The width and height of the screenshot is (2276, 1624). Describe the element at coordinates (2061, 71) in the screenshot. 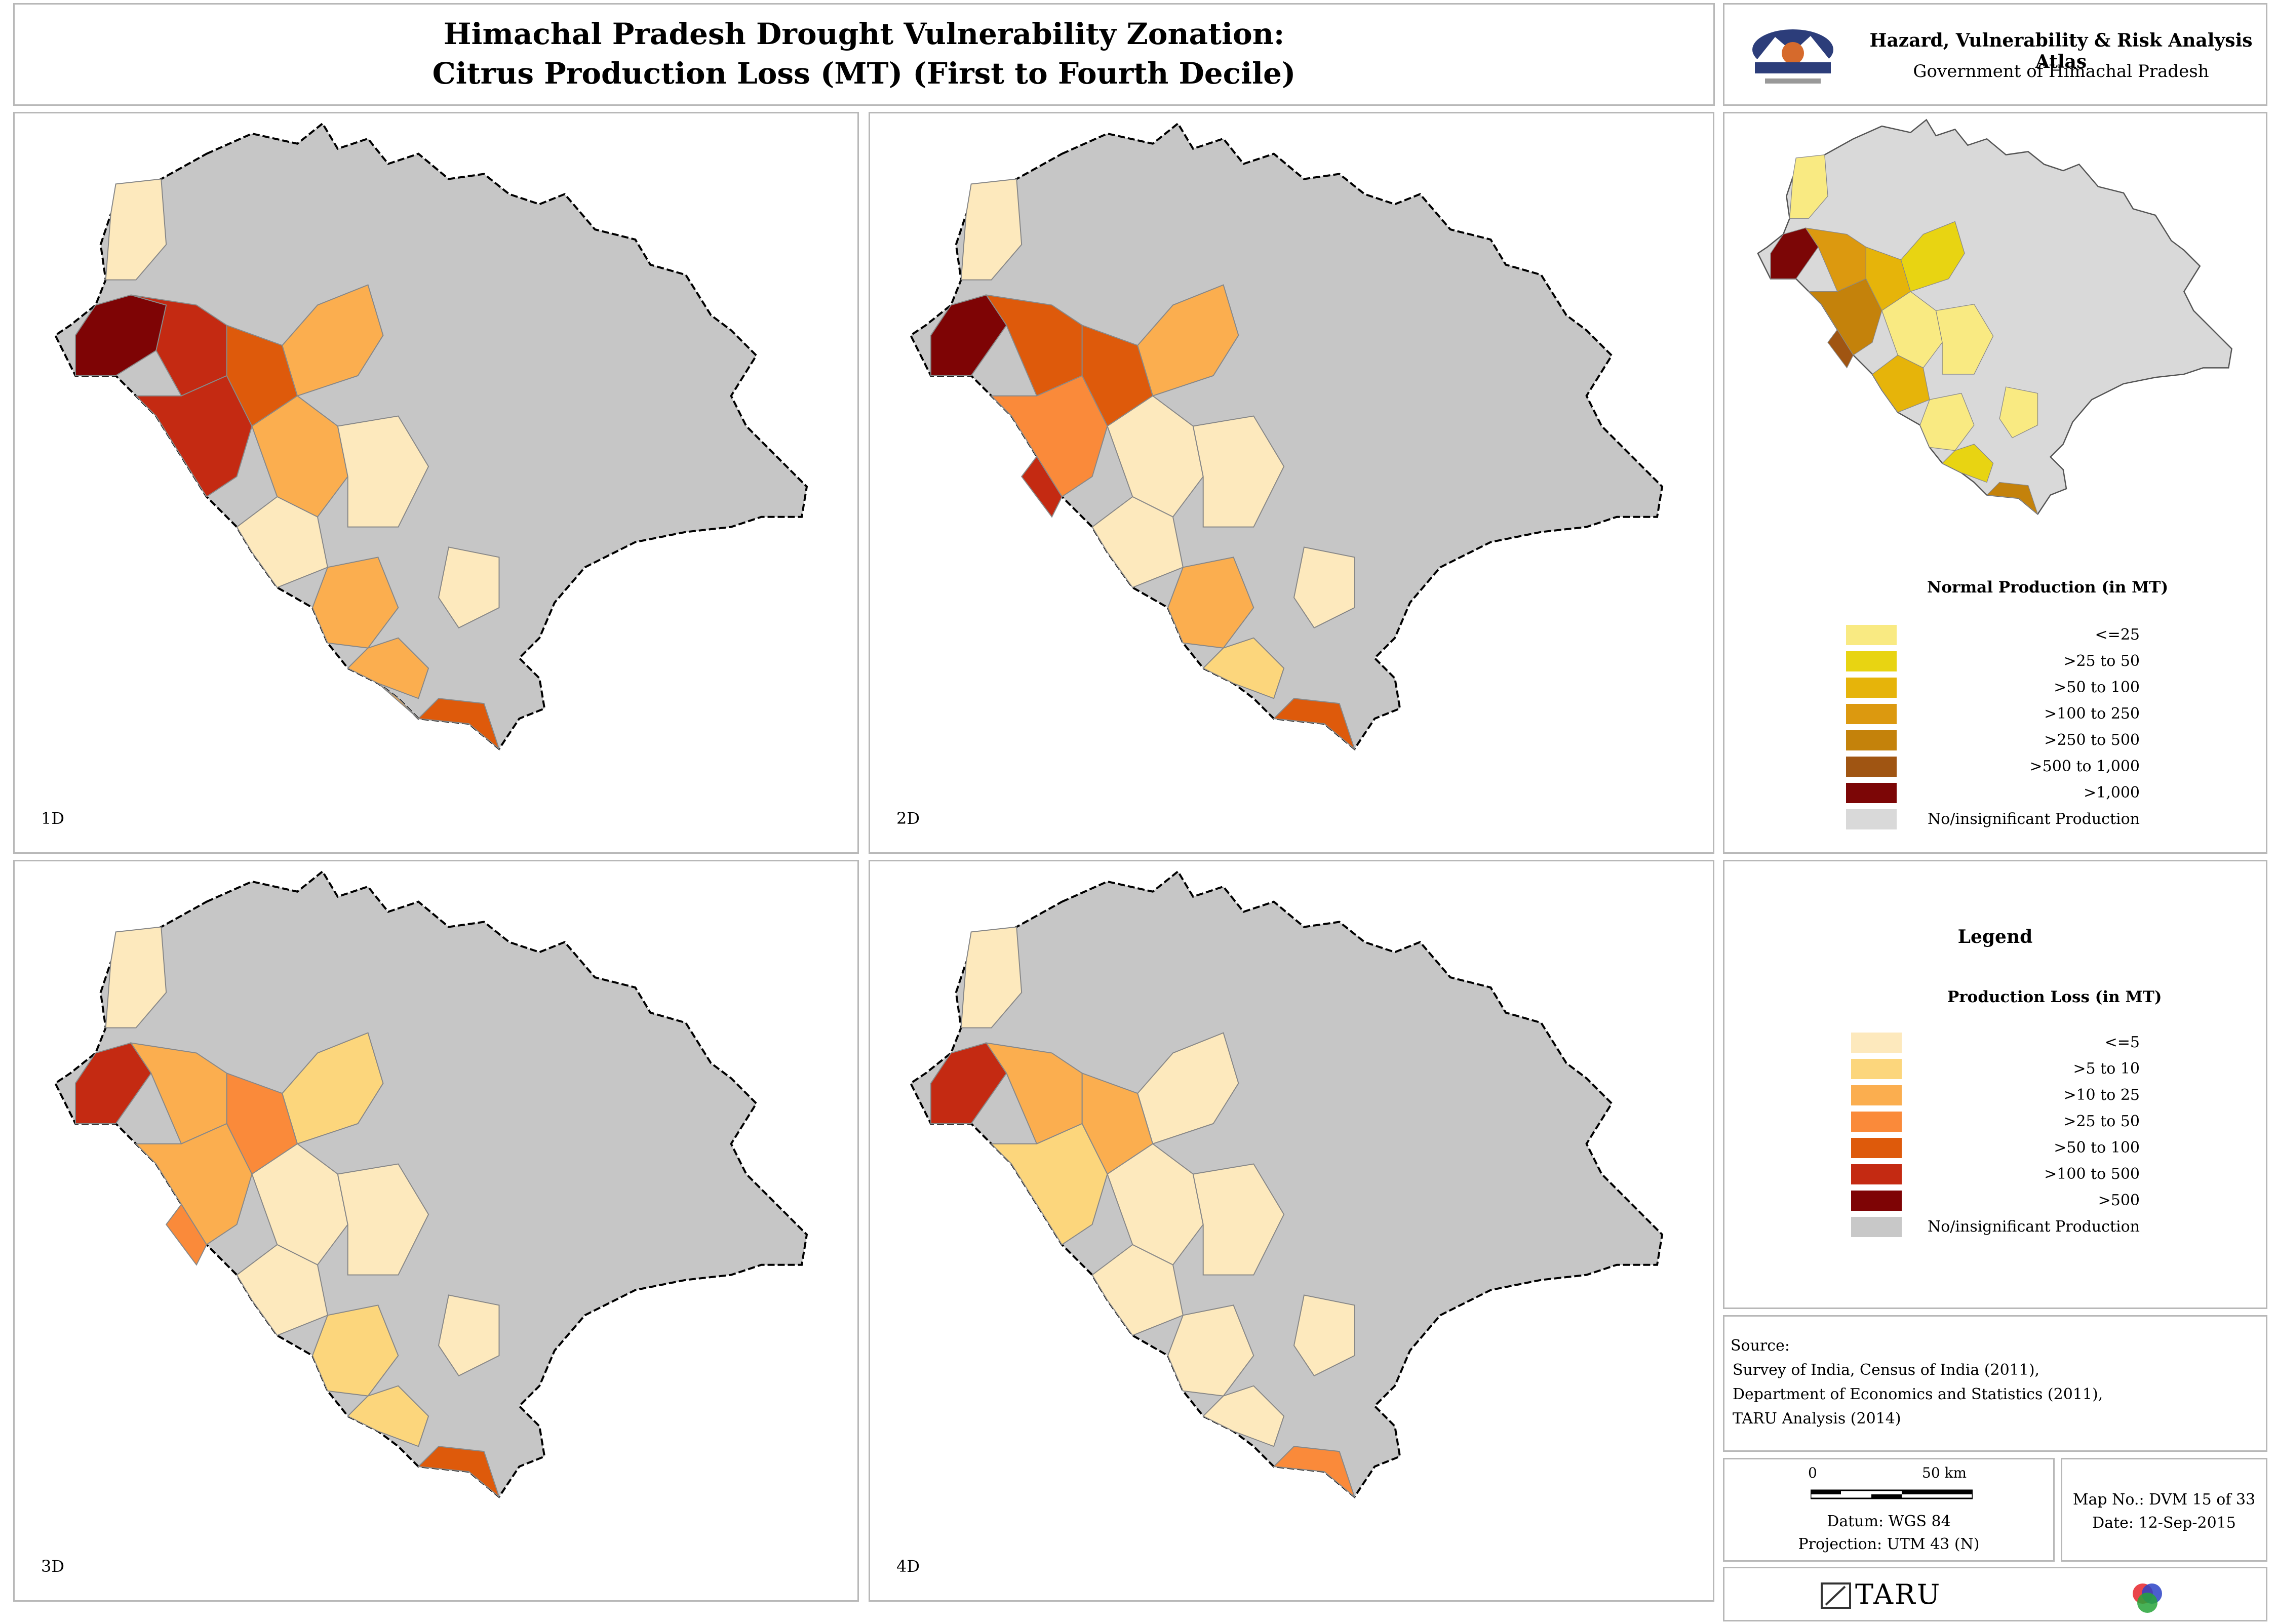

I see `atlas-subtitle: Government of Himachal Pradesh` at that location.